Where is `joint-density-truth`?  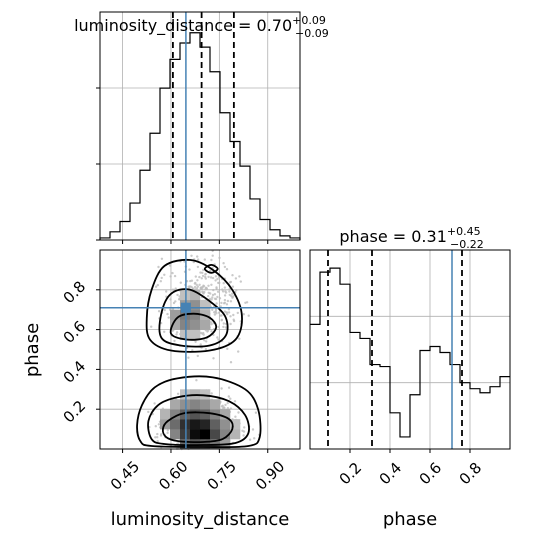 joint-density-truth is located at coordinates (200, 349).